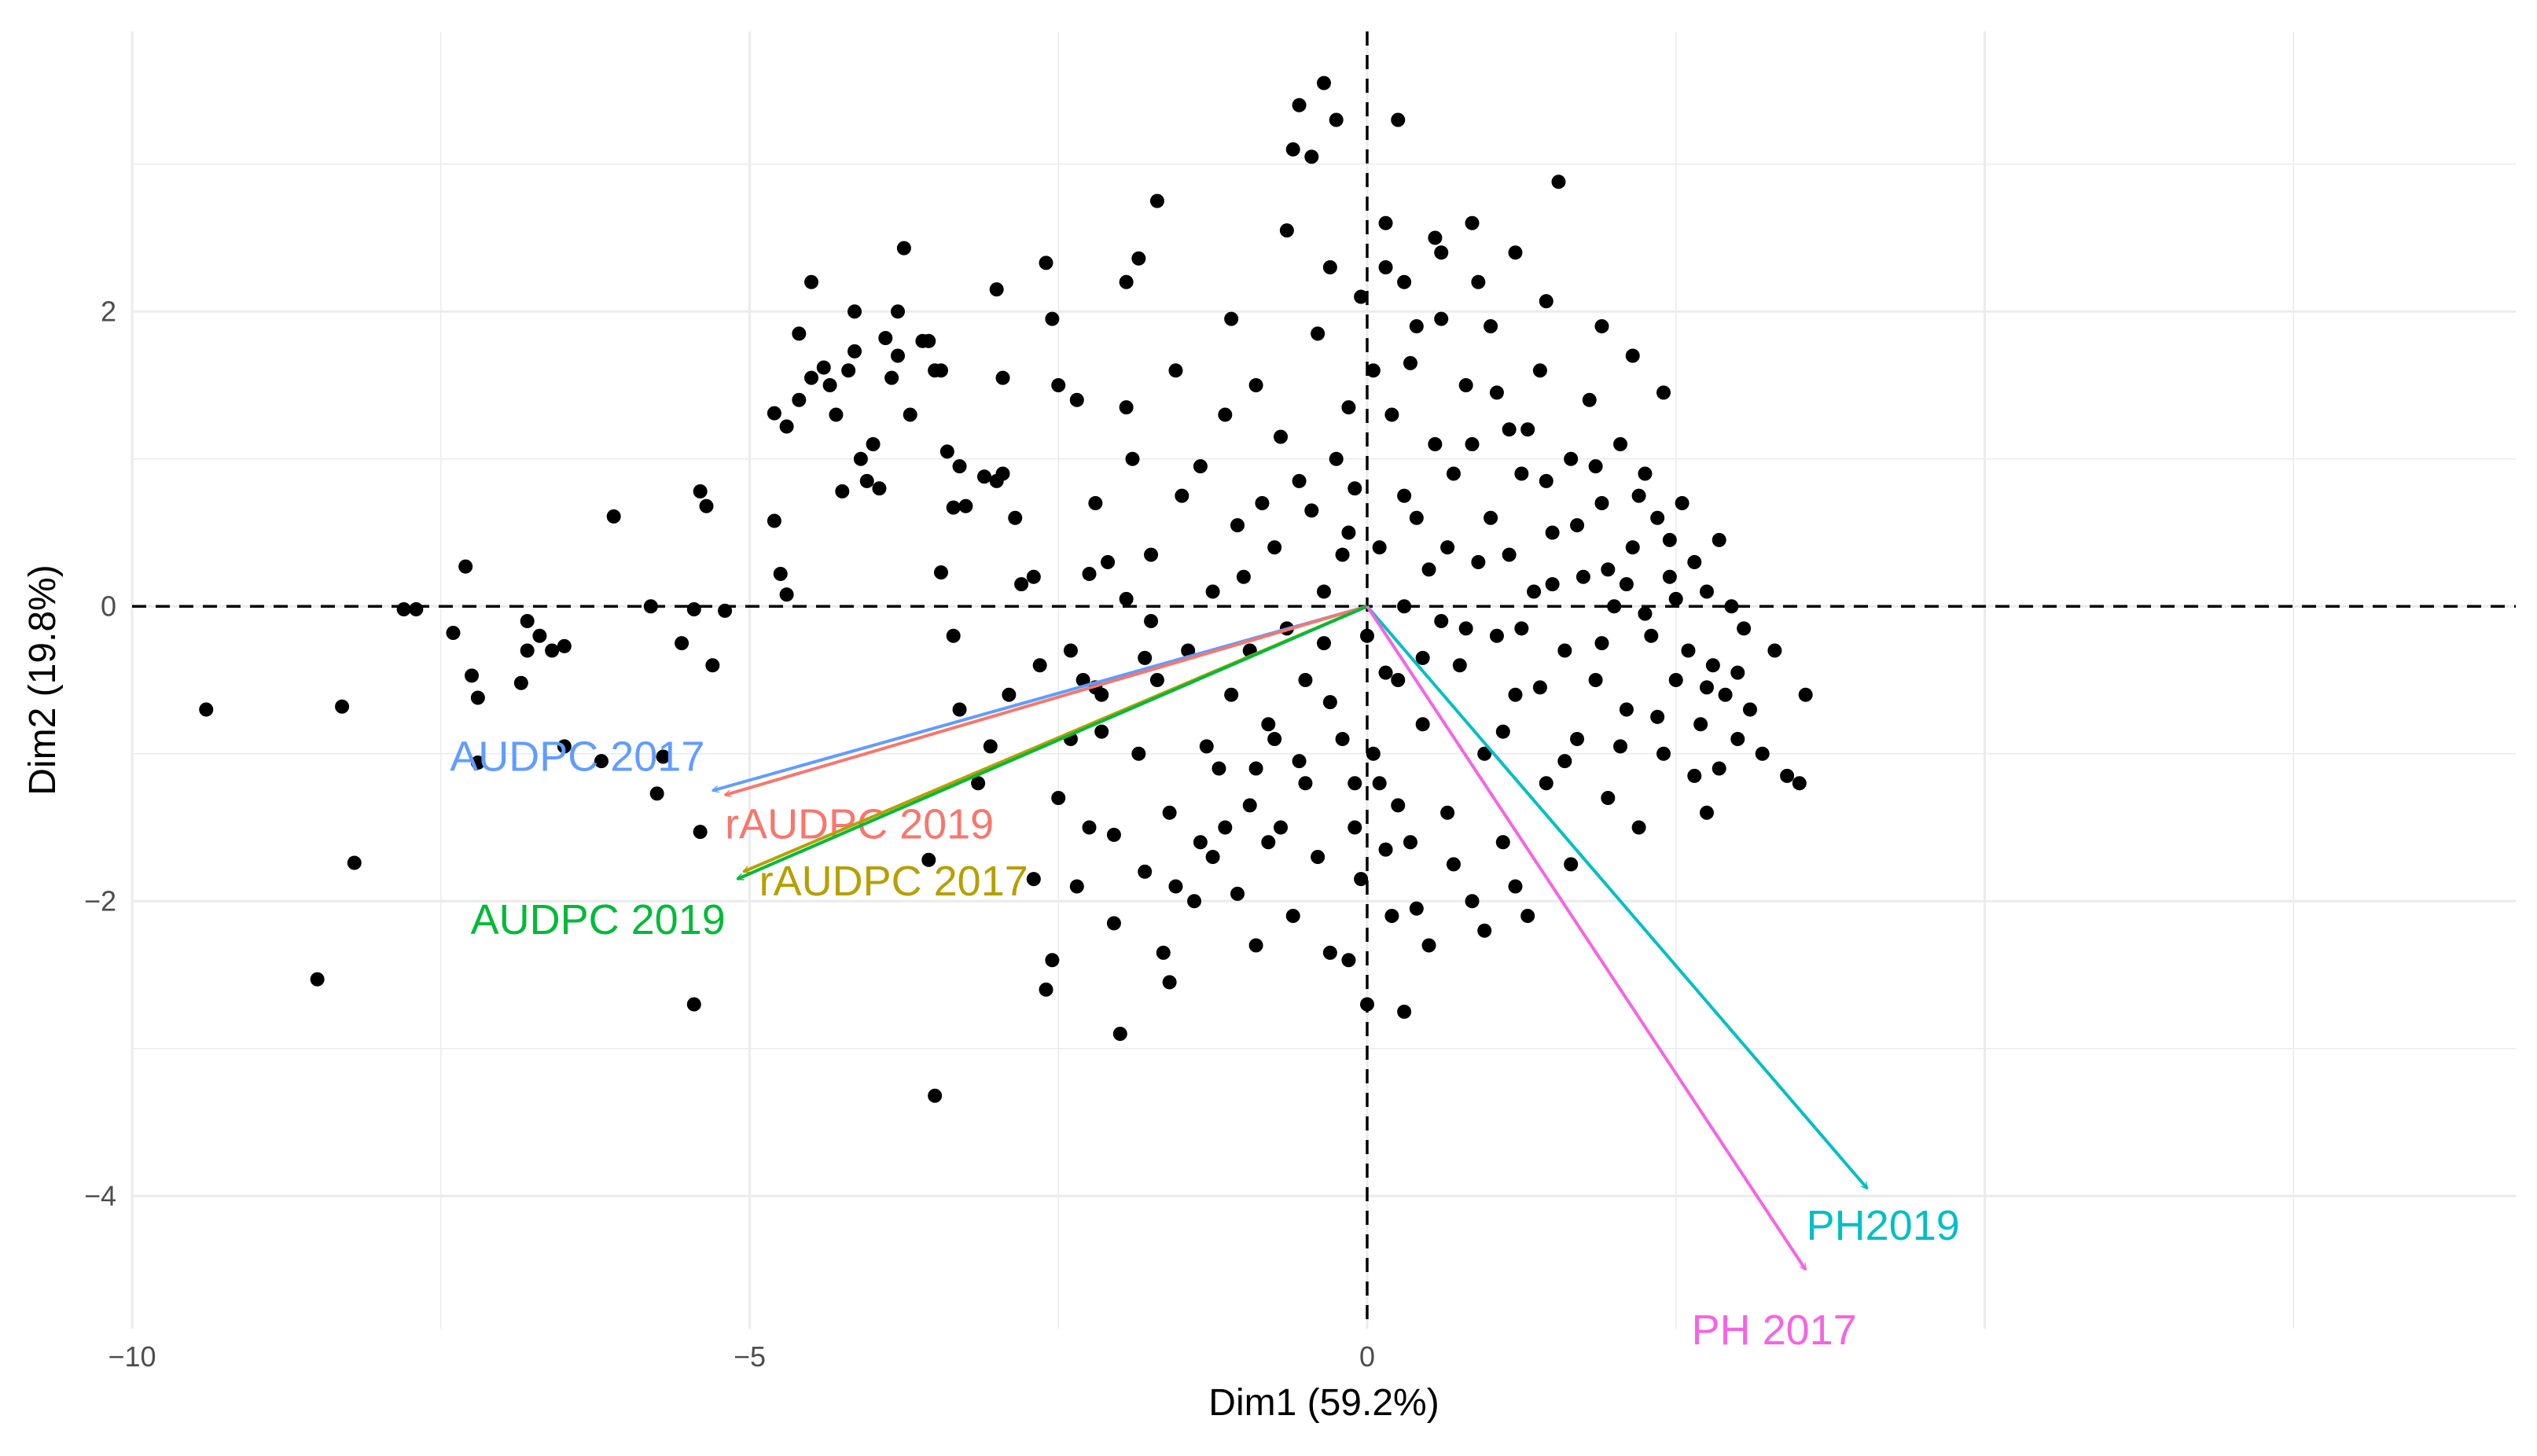  What do you see at coordinates (894, 881) in the screenshot?
I see `vector-label: rAUDPC 2017` at bounding box center [894, 881].